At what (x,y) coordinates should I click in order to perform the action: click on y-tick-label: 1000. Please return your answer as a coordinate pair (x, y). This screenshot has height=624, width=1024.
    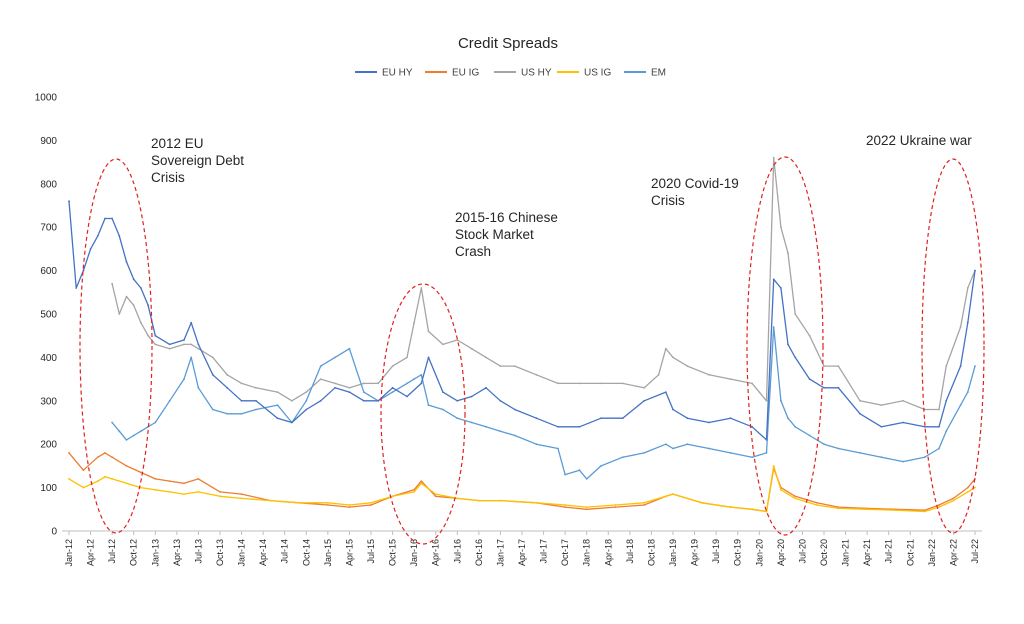
    Looking at the image, I should click on (46, 98).